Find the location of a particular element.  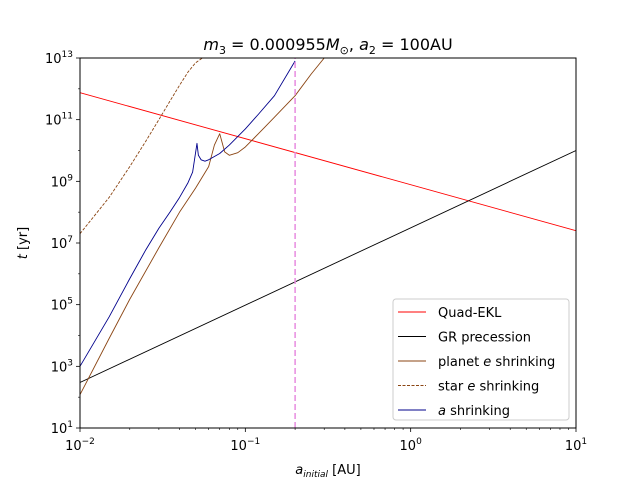

x-tick-label-2: 10⁰ is located at coordinates (411, 445).